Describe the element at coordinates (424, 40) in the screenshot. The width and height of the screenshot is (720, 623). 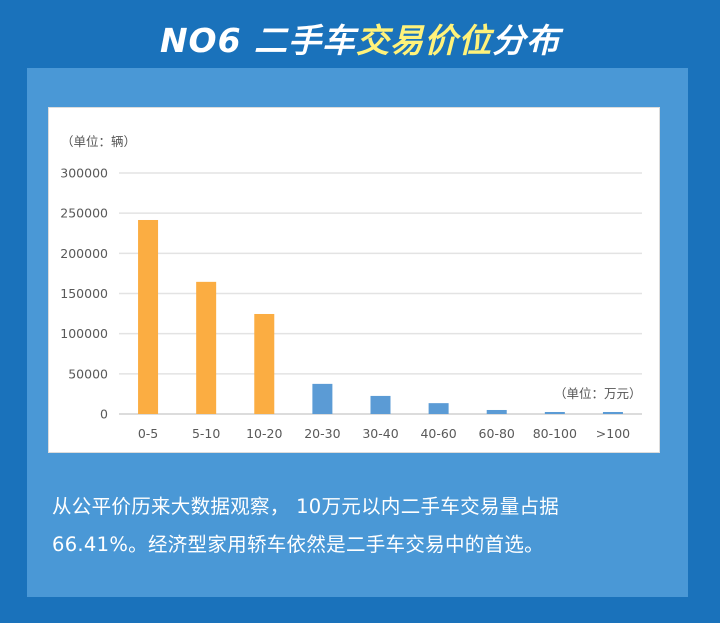
I see `title-highlight: 交易价位` at that location.